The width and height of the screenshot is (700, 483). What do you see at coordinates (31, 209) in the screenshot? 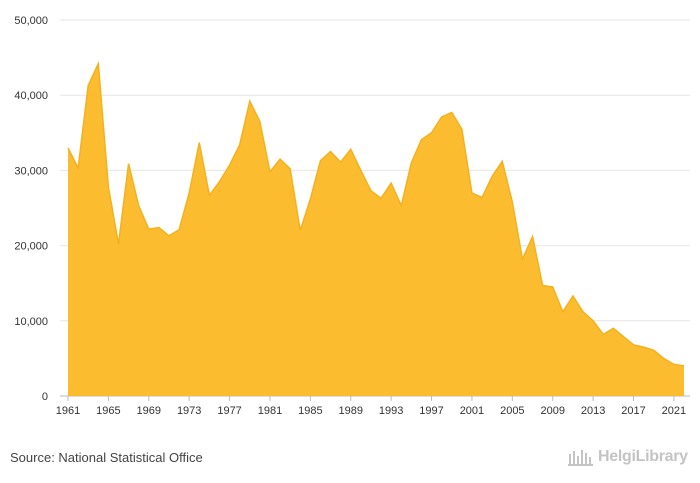
I see `y-axis: 0 10,000 20,000 30,000 40,000 50,000` at bounding box center [31, 209].